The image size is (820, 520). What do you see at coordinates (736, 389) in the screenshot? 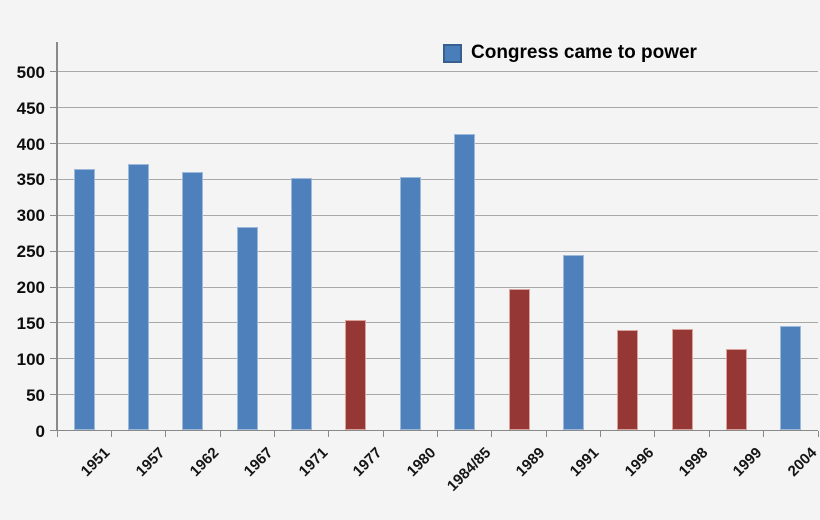
I see `bar-1999` at bounding box center [736, 389].